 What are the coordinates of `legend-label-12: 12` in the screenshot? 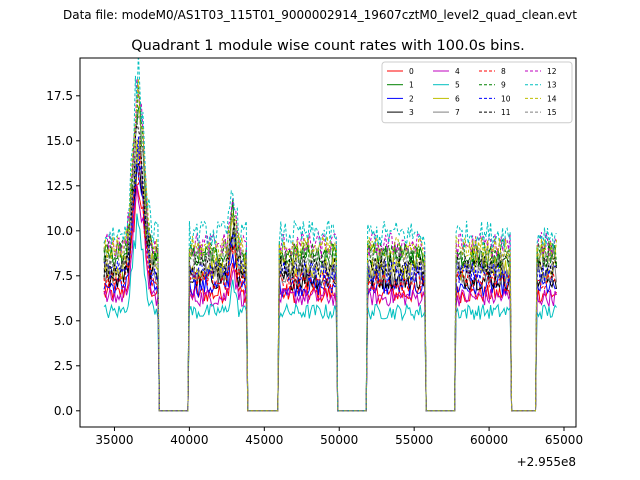 It's located at (552, 71).